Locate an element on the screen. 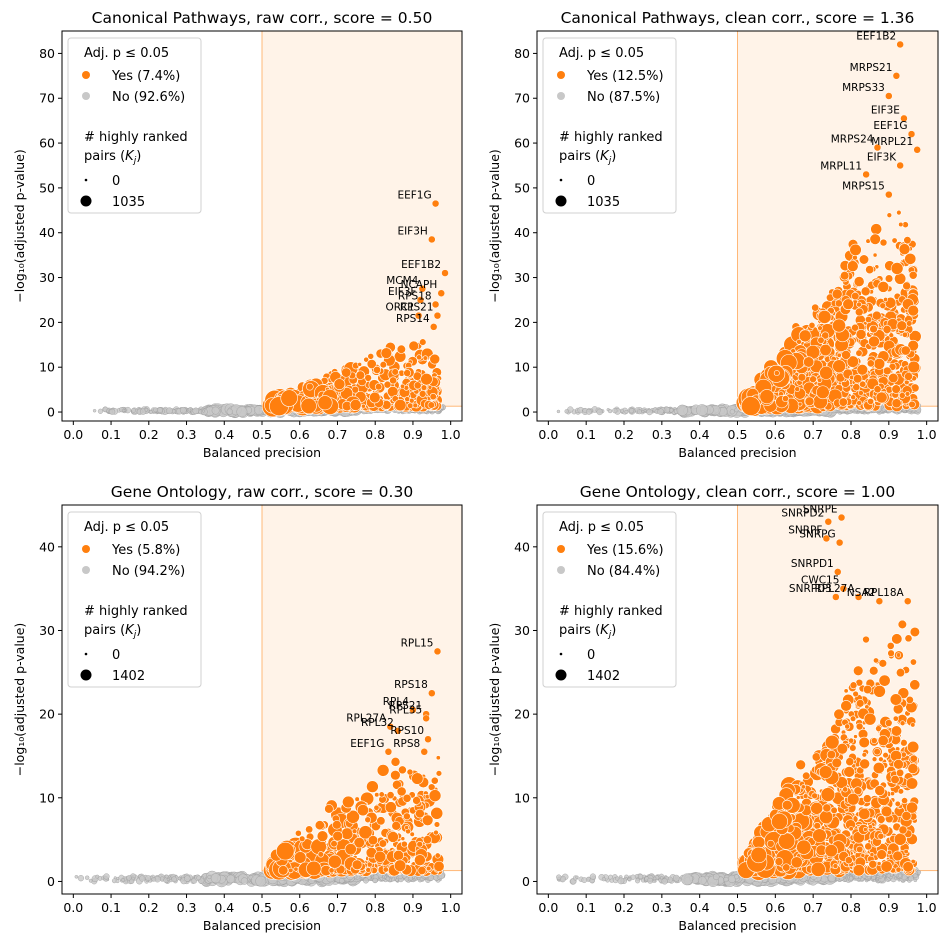 The width and height of the screenshot is (948, 950). x-tick-label: 0.0 is located at coordinates (548, 434).